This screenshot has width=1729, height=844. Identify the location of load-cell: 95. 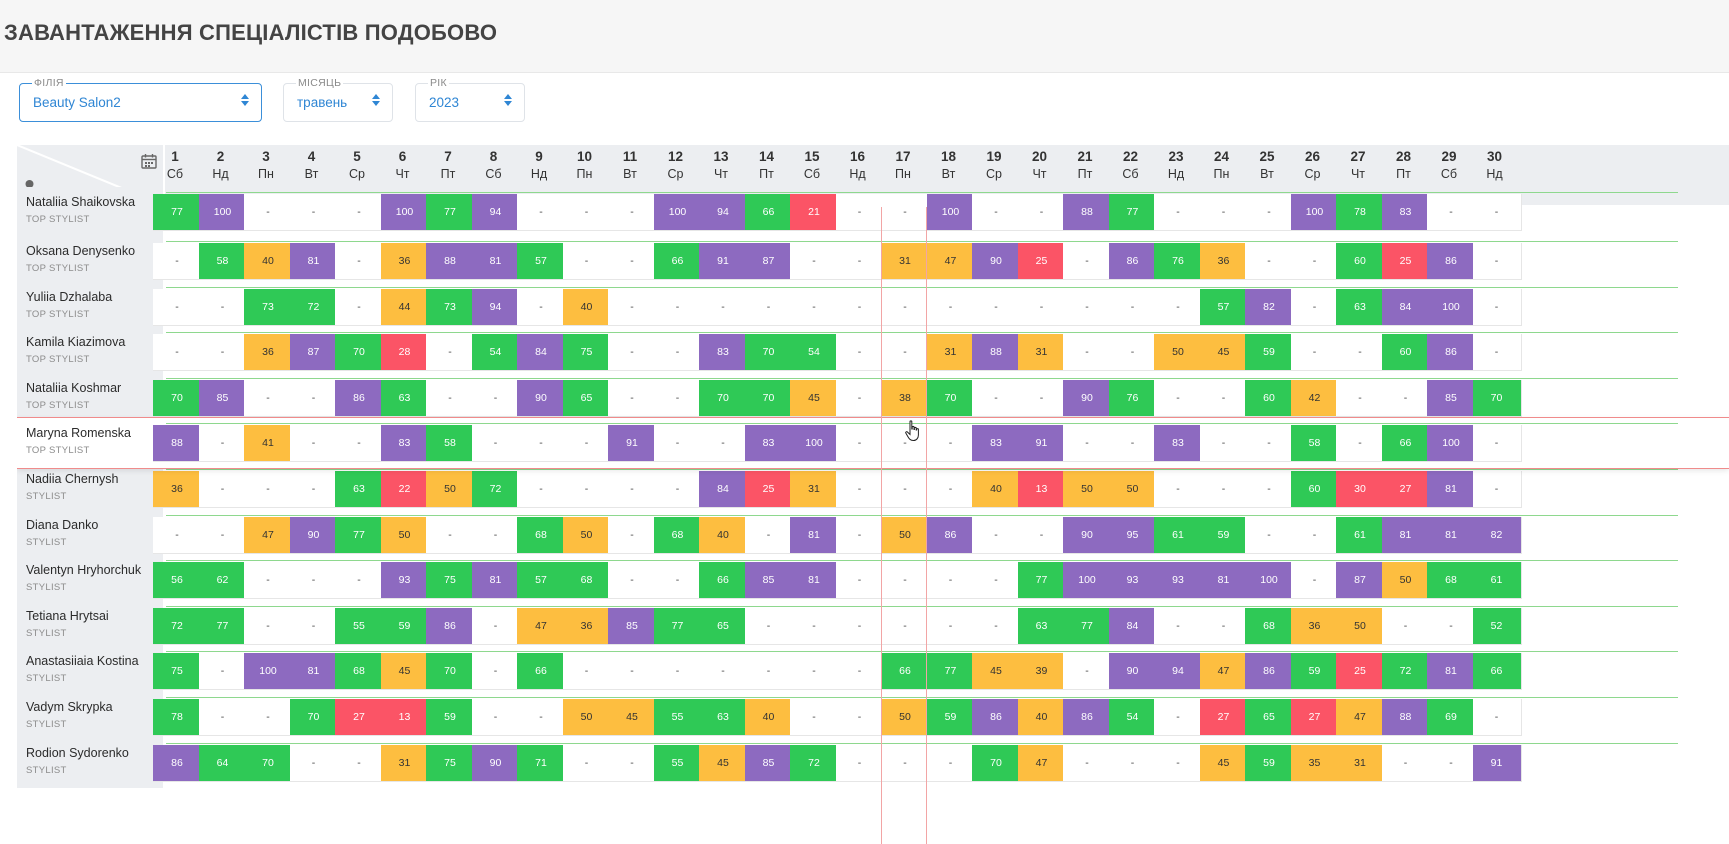
(1133, 535).